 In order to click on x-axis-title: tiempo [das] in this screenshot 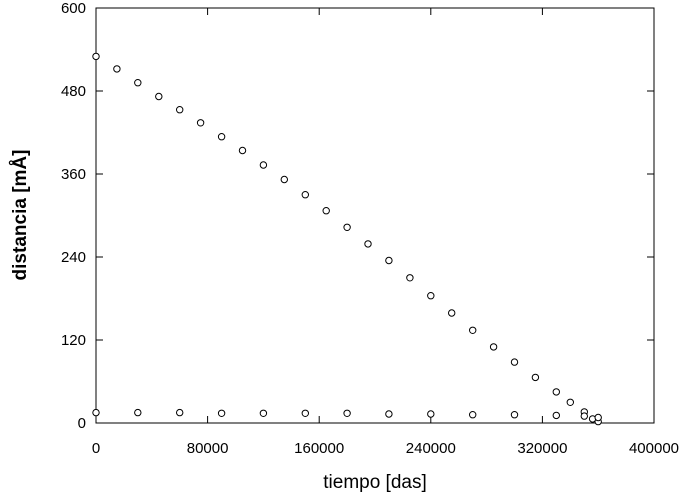, I will do `click(375, 482)`.